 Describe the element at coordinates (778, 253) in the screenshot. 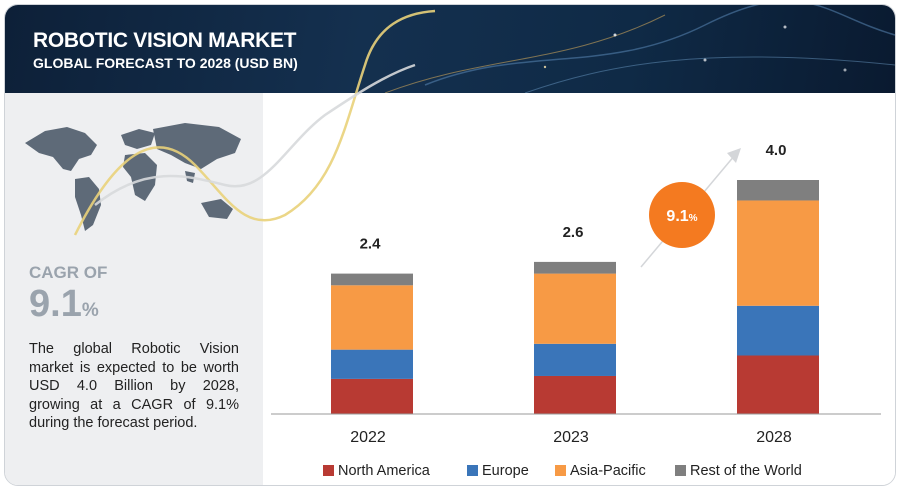

I see `bar-segment-2028-asia-pacific` at that location.